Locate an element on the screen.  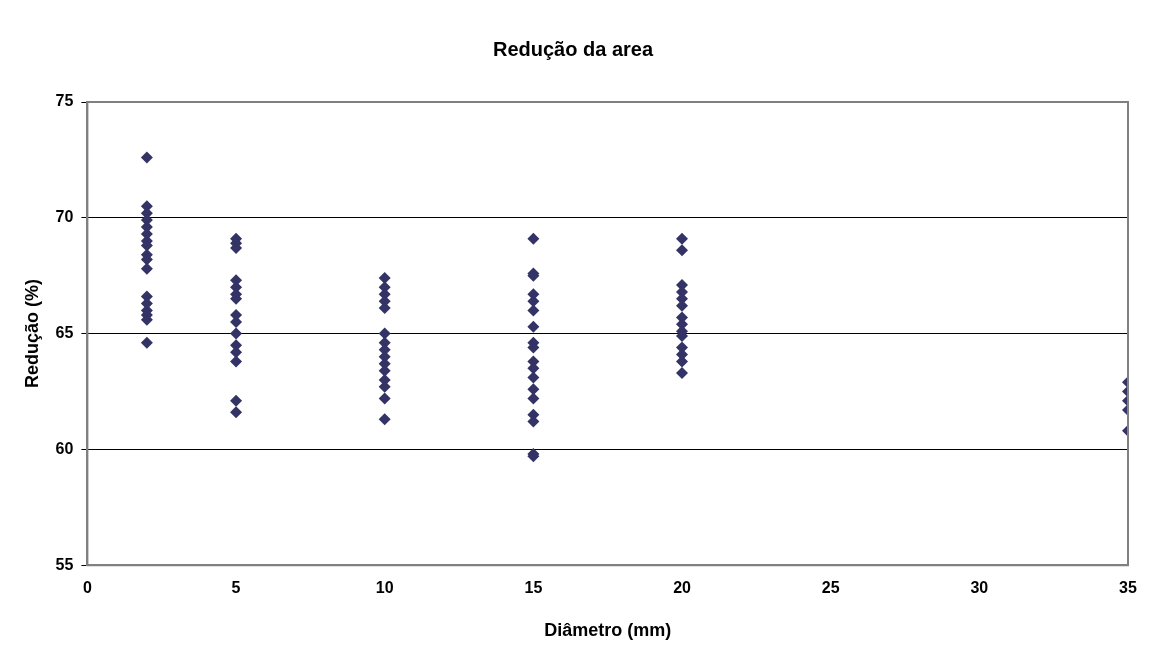
x-tick-label: 15 is located at coordinates (533, 588).